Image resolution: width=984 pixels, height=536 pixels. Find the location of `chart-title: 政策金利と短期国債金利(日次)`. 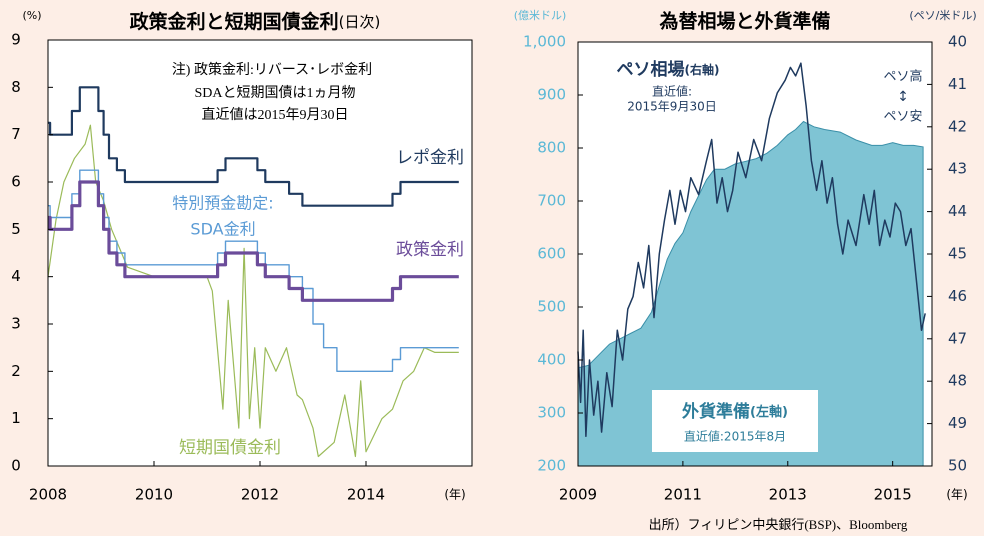

chart-title: 政策金利と短期国債金利(日次) is located at coordinates (255, 21).